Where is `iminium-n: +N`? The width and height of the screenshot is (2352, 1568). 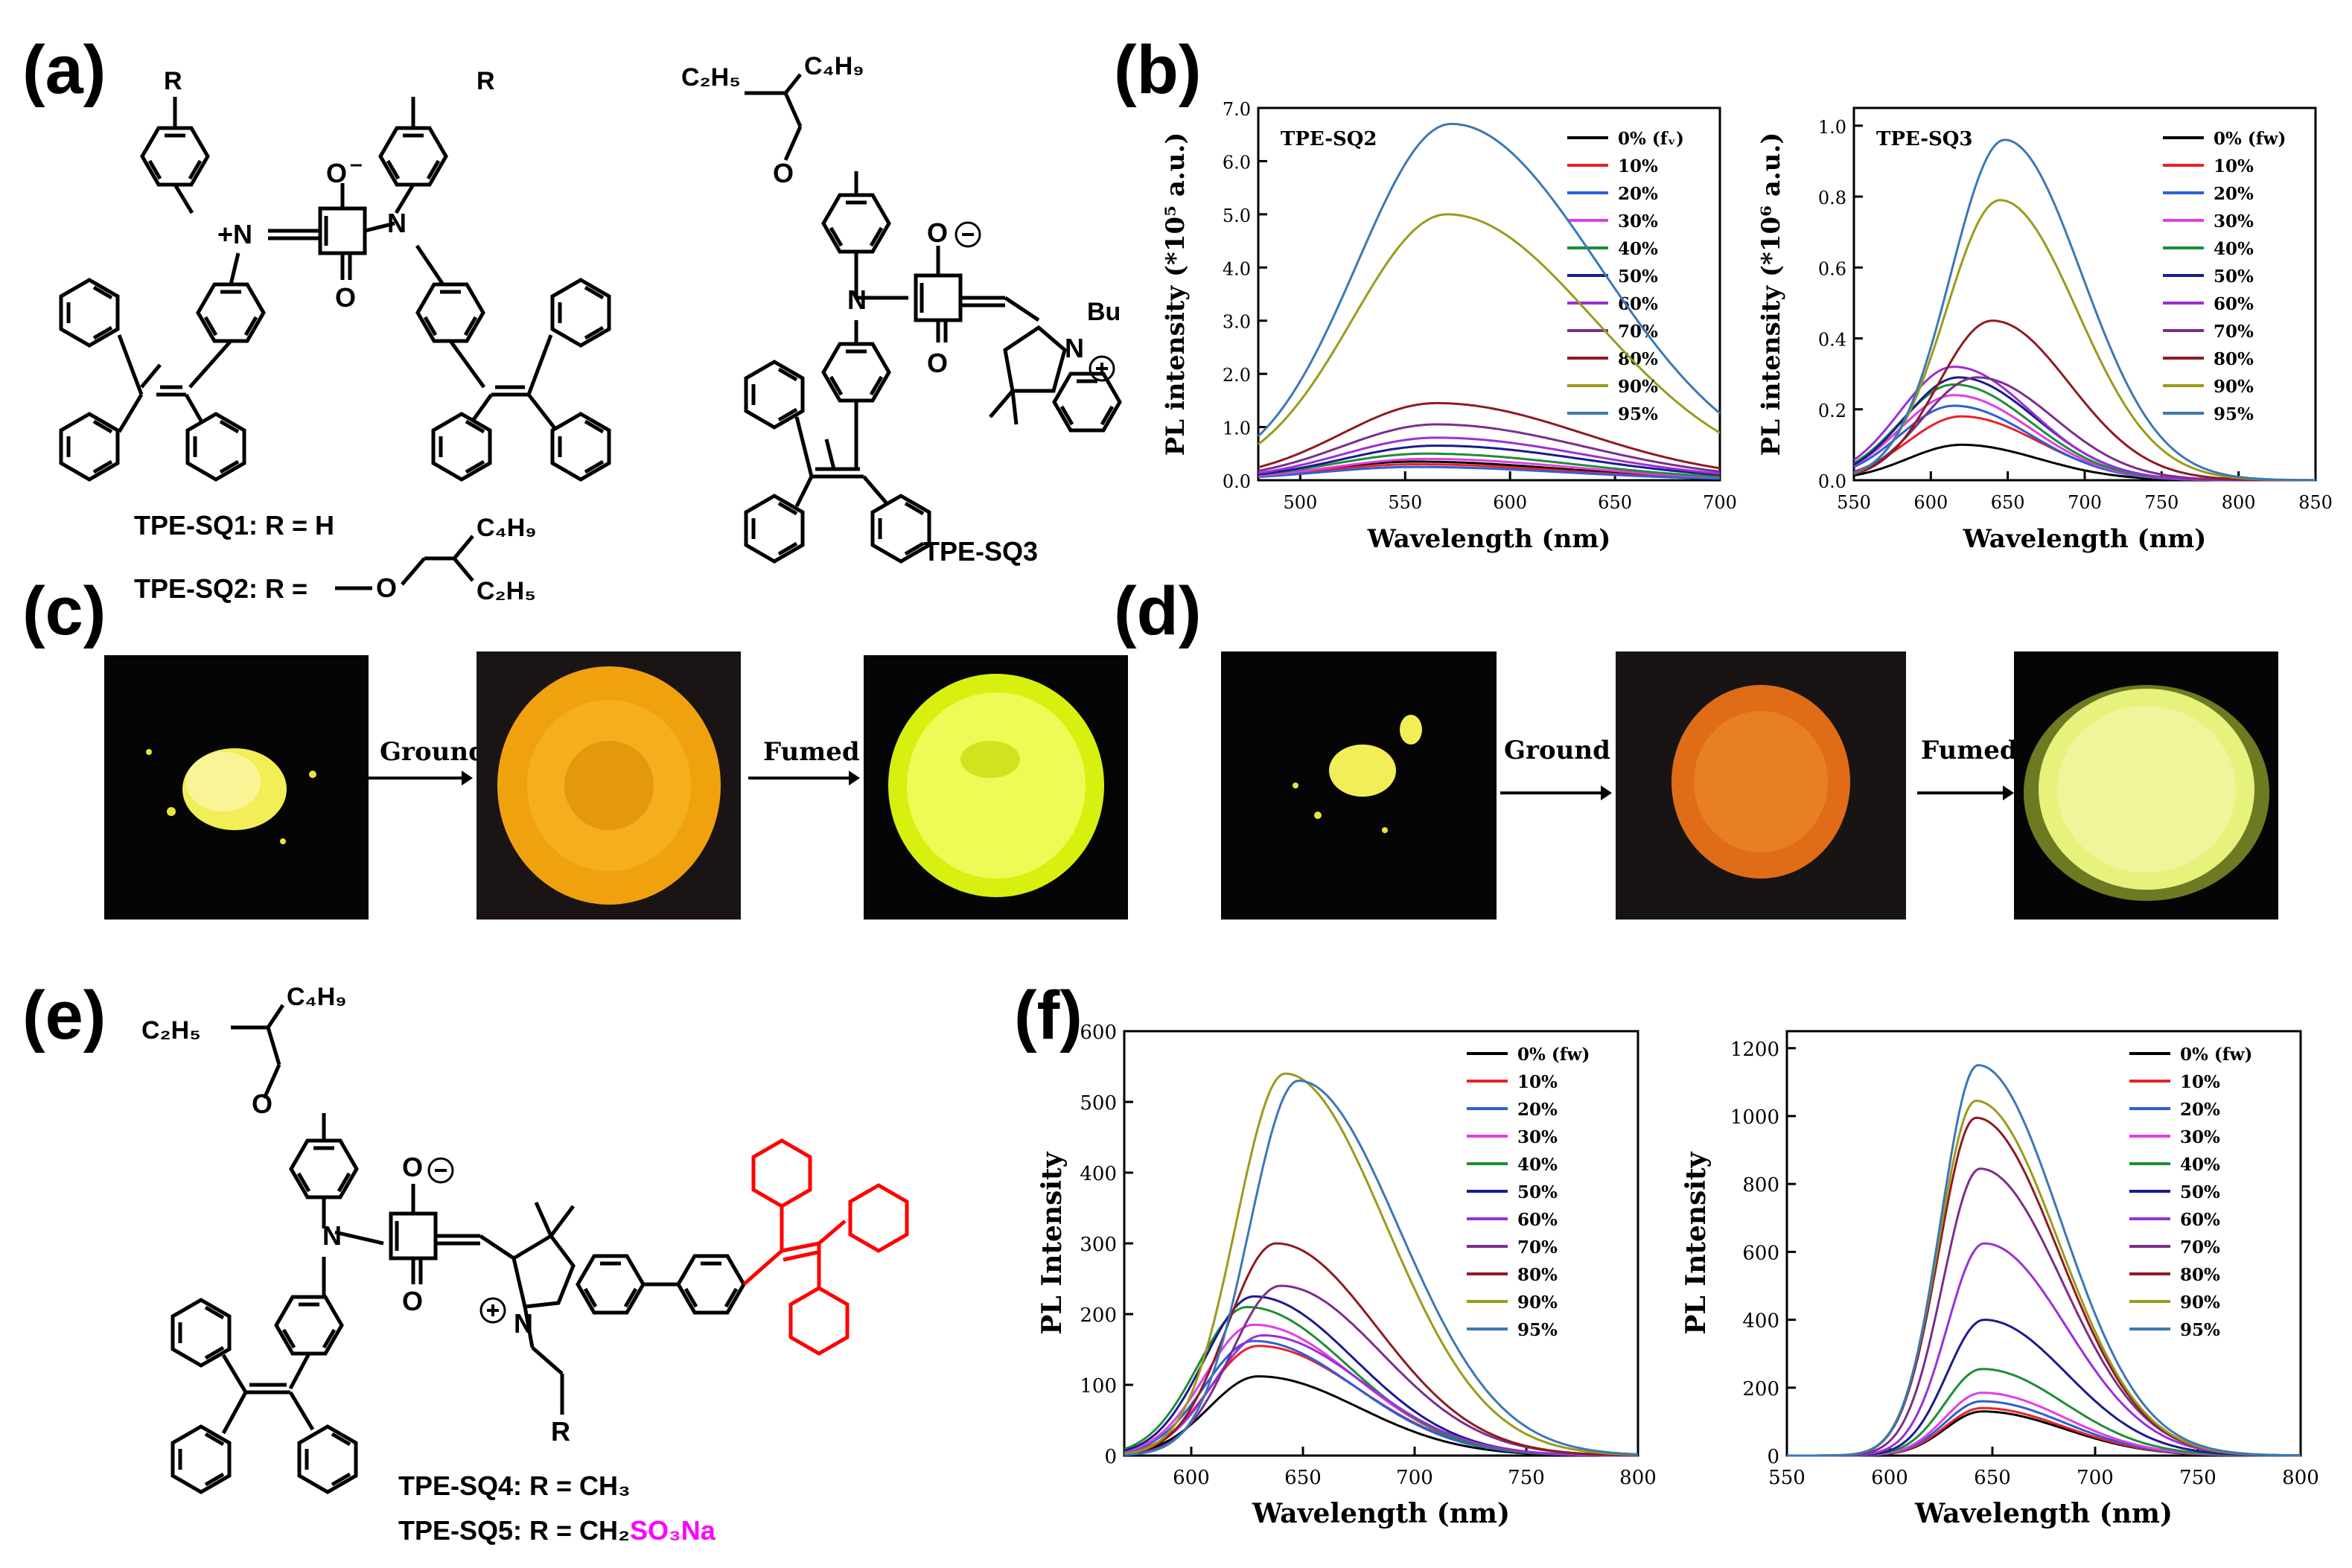
iminium-n: +N is located at coordinates (234, 234).